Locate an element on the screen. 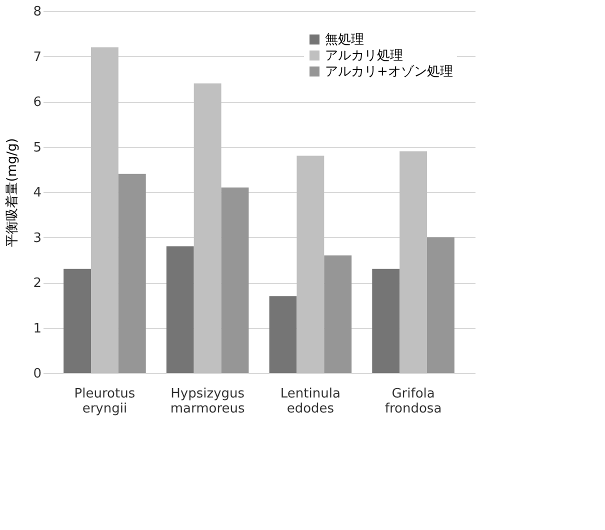  y-axis-title: 平衡吸着量(mg/g) is located at coordinates (12, 192).